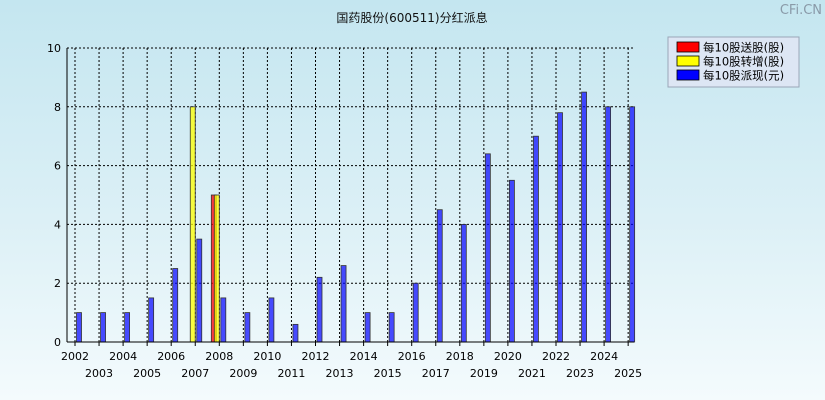  What do you see at coordinates (460, 356) in the screenshot?
I see `x-tick-label: 2018` at bounding box center [460, 356].